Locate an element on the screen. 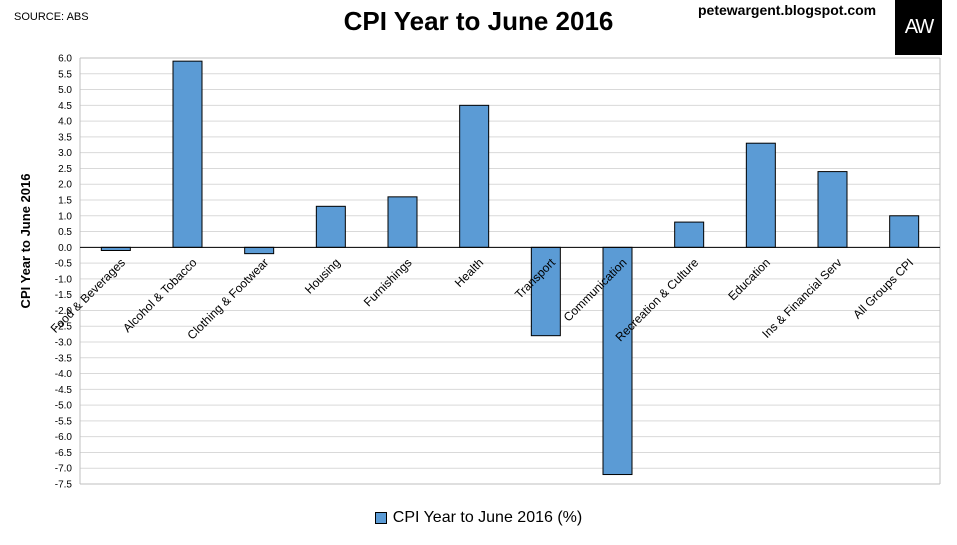  logo: AW is located at coordinates (918, 27).